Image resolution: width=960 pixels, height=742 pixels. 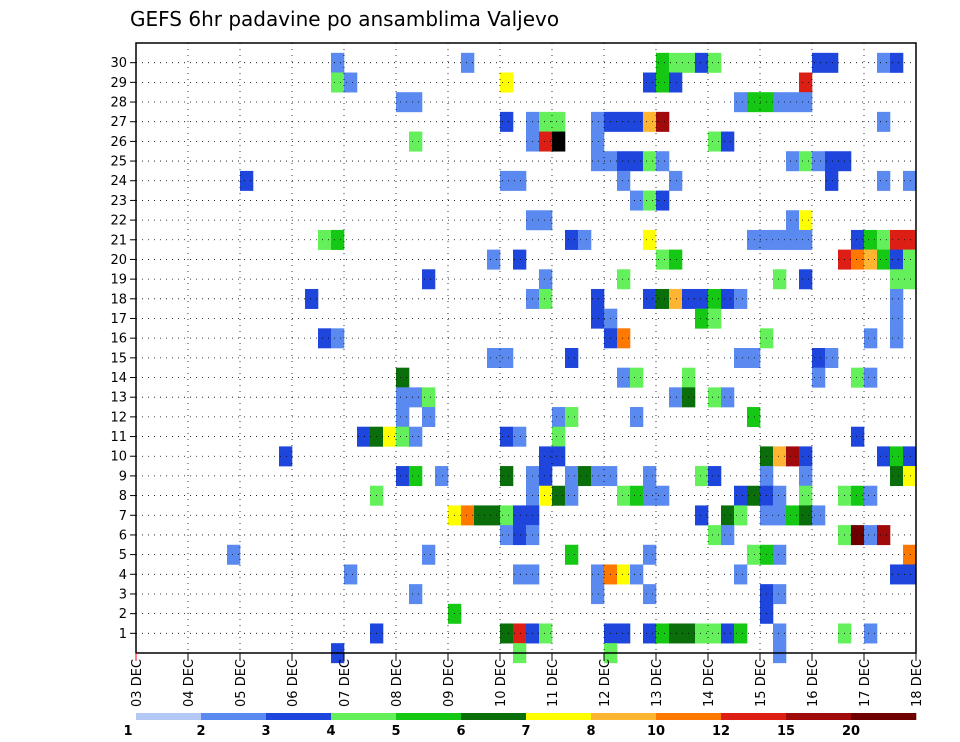 What do you see at coordinates (118, 221) in the screenshot?
I see `y-tick-label: 22` at bounding box center [118, 221].